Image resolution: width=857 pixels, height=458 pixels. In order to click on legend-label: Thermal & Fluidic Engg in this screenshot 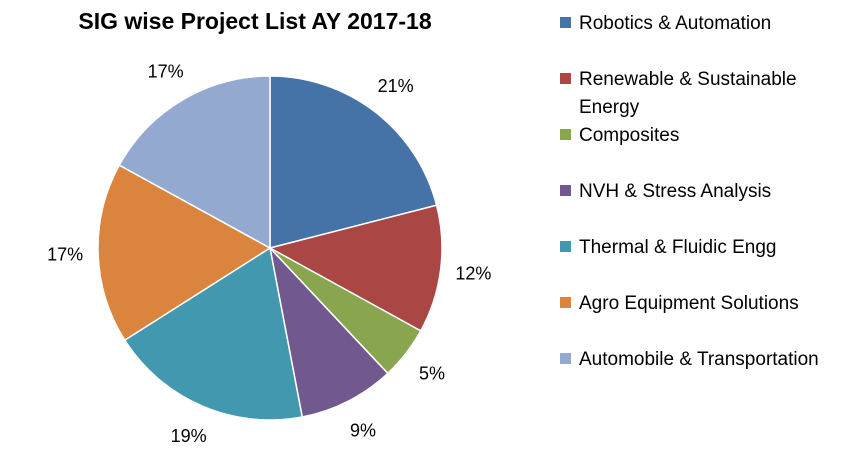, I will do `click(678, 247)`.